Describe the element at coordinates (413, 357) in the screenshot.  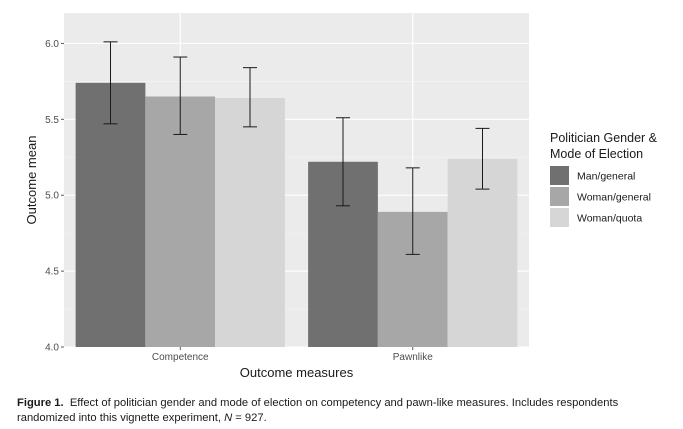
I see `x-tick-label: Pawnlike` at that location.